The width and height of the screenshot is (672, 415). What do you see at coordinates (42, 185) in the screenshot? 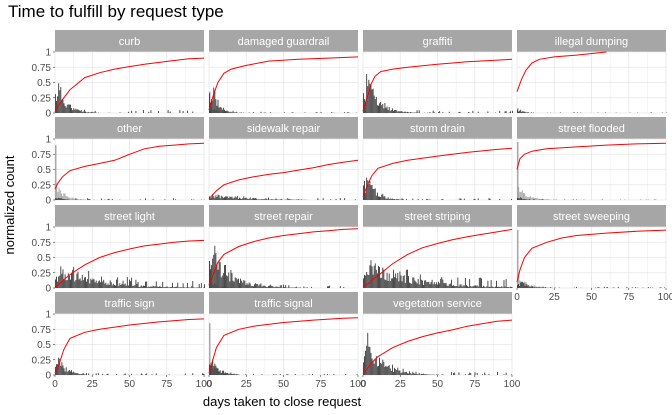
I see `y-tick-label: 0.25` at bounding box center [42, 185].